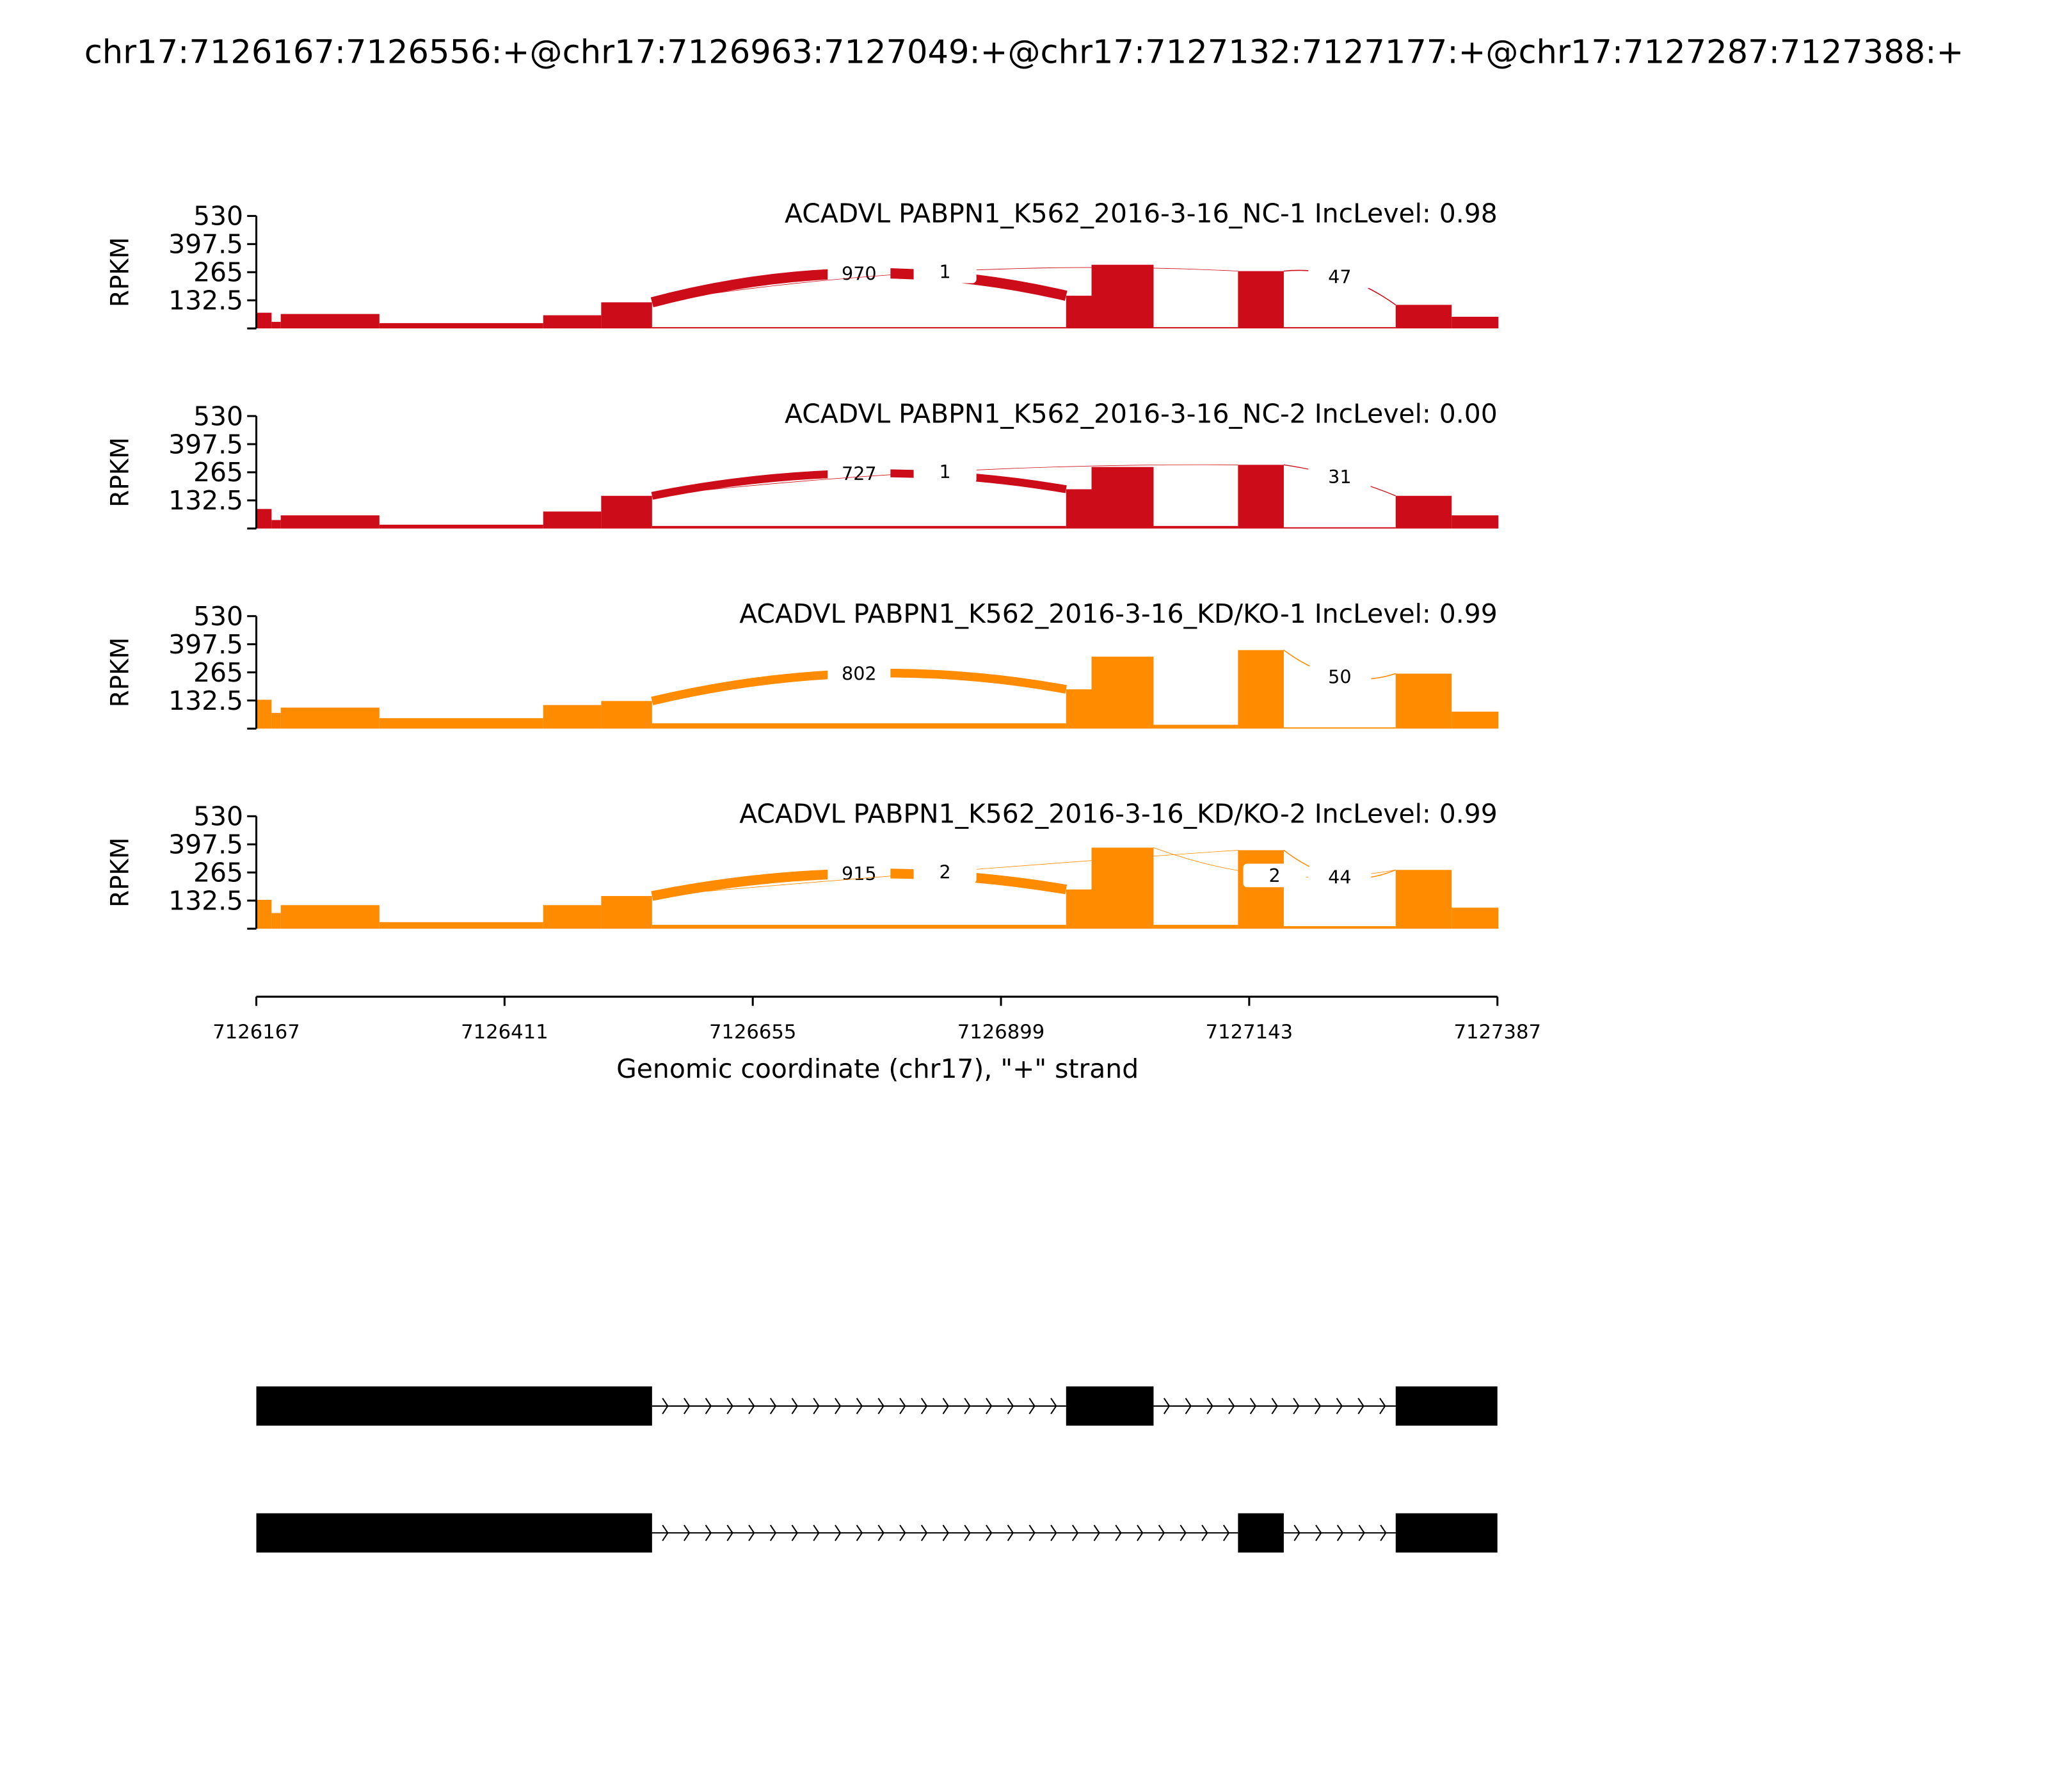 The image size is (2048, 1792). Describe the element at coordinates (1496, 1032) in the screenshot. I see `x-tick-label: 7127387` at that location.